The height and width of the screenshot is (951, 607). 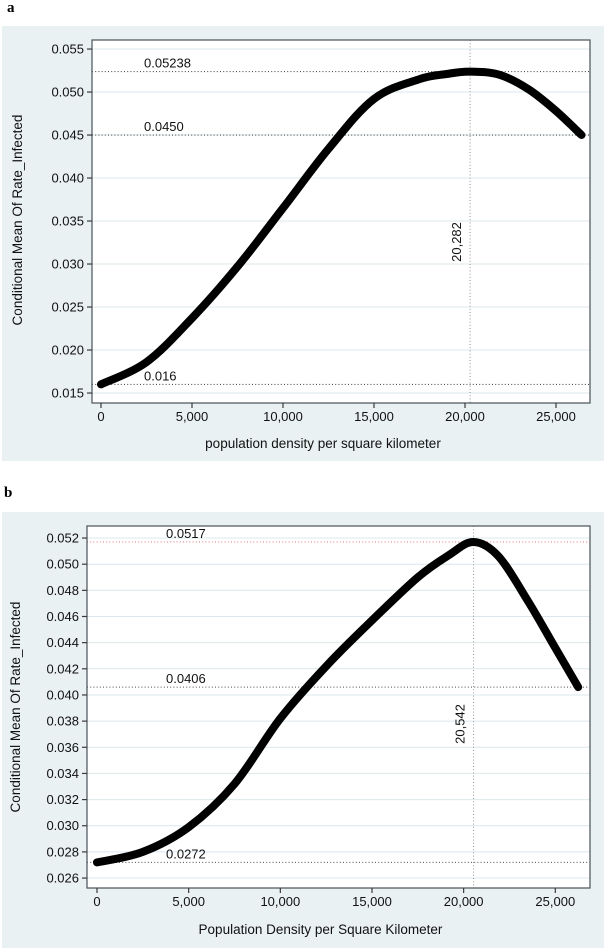 I want to click on y-tick-label: 0.035, so click(x=67, y=221).